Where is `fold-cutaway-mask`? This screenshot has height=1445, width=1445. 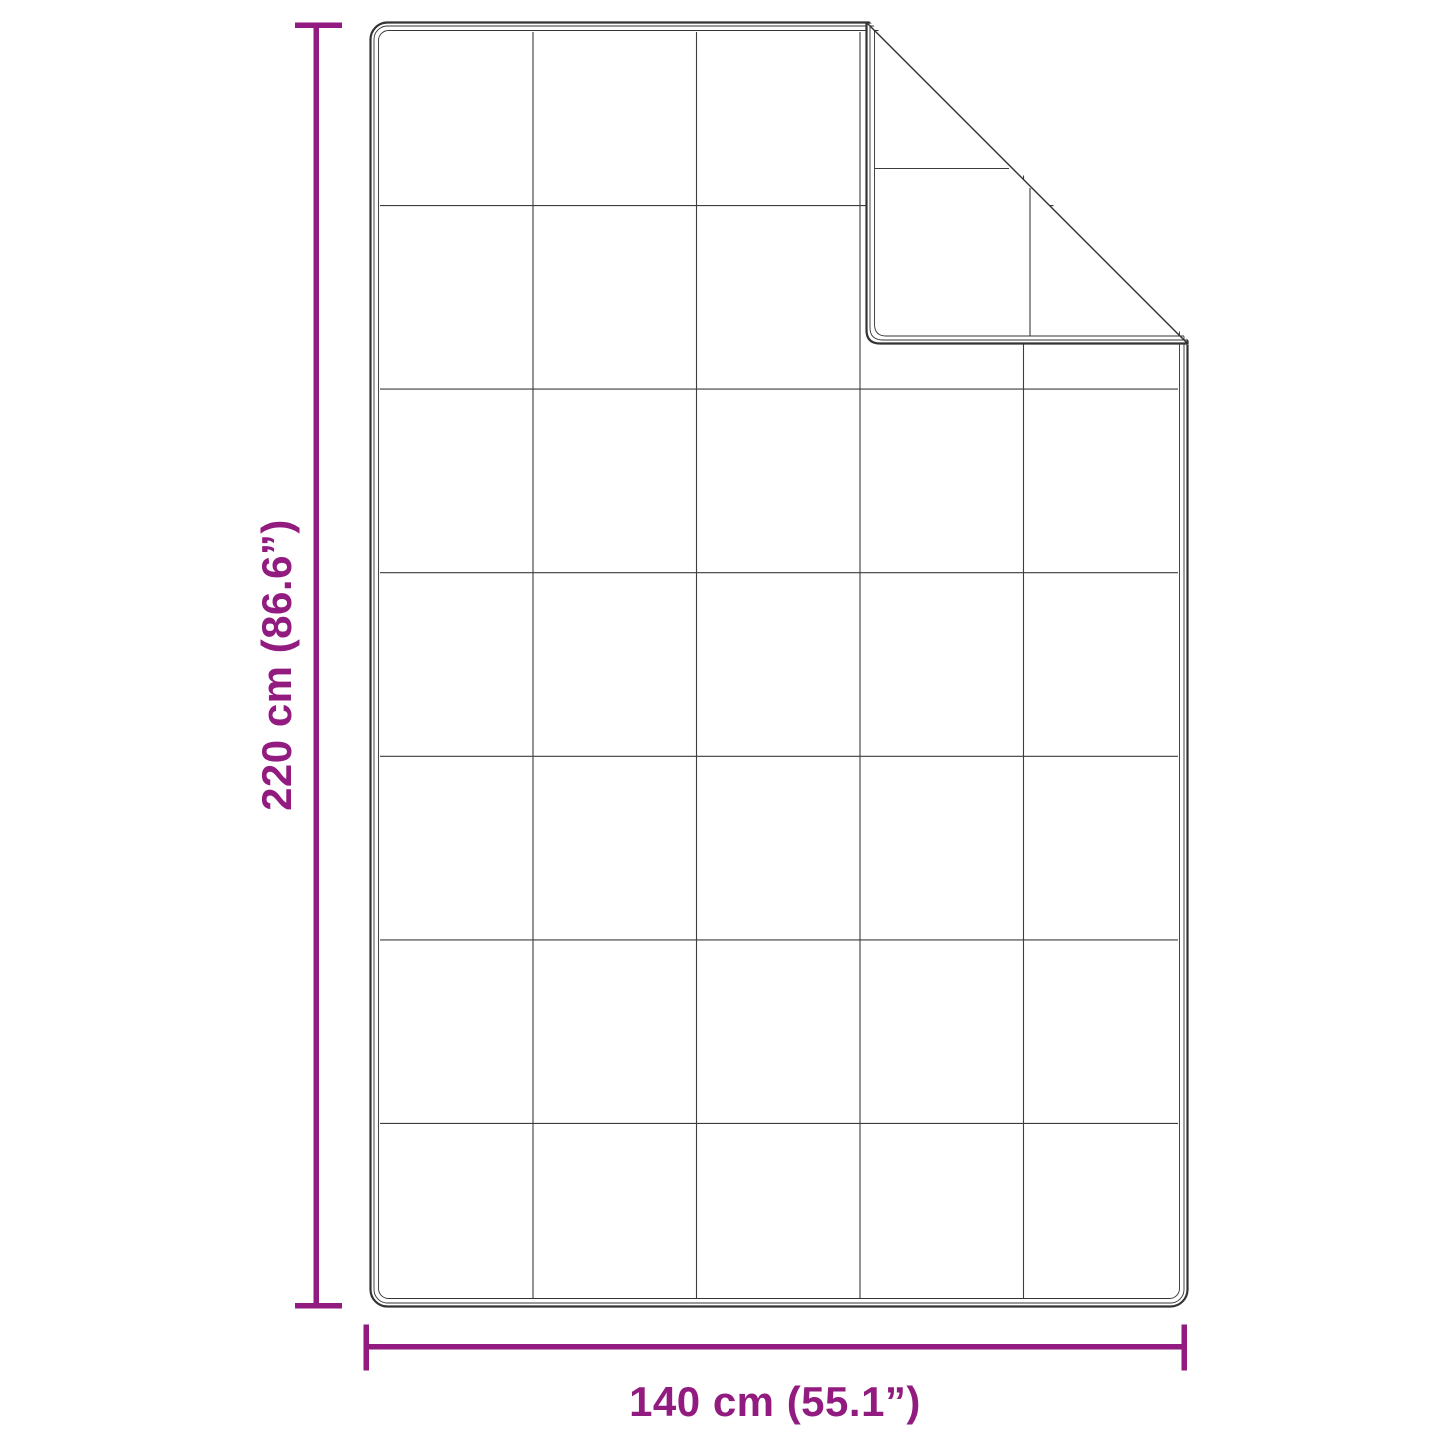 fold-cutaway-mask is located at coordinates (1032, 173).